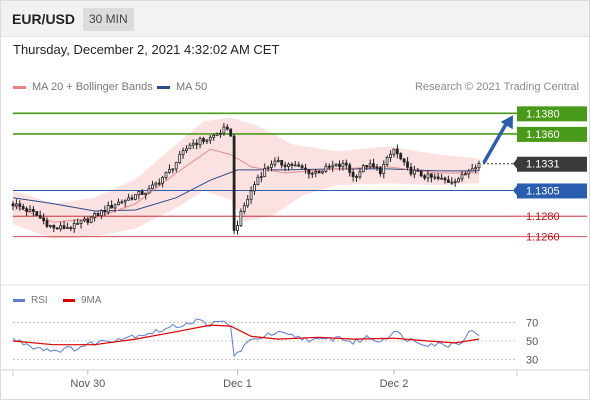  Describe the element at coordinates (19, 87) in the screenshot. I see `ma20-swatch` at that location.